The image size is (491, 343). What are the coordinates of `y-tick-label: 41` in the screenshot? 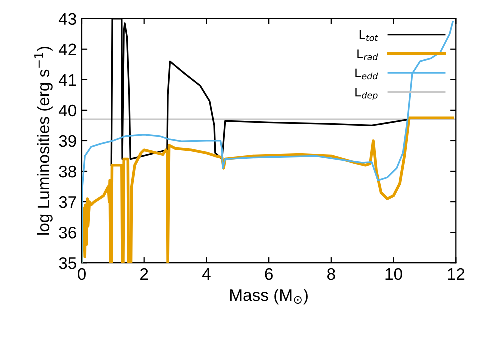 It's located at (67, 80).